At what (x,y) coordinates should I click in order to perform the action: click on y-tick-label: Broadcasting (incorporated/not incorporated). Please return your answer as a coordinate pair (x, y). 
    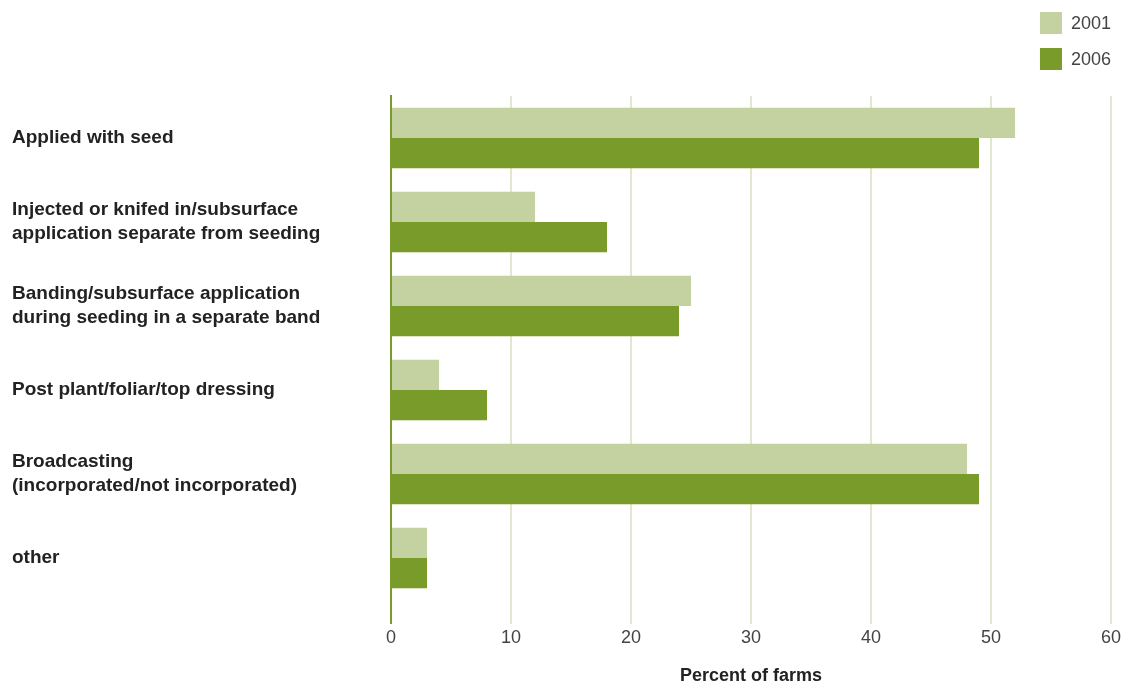
    Looking at the image, I should click on (154, 473).